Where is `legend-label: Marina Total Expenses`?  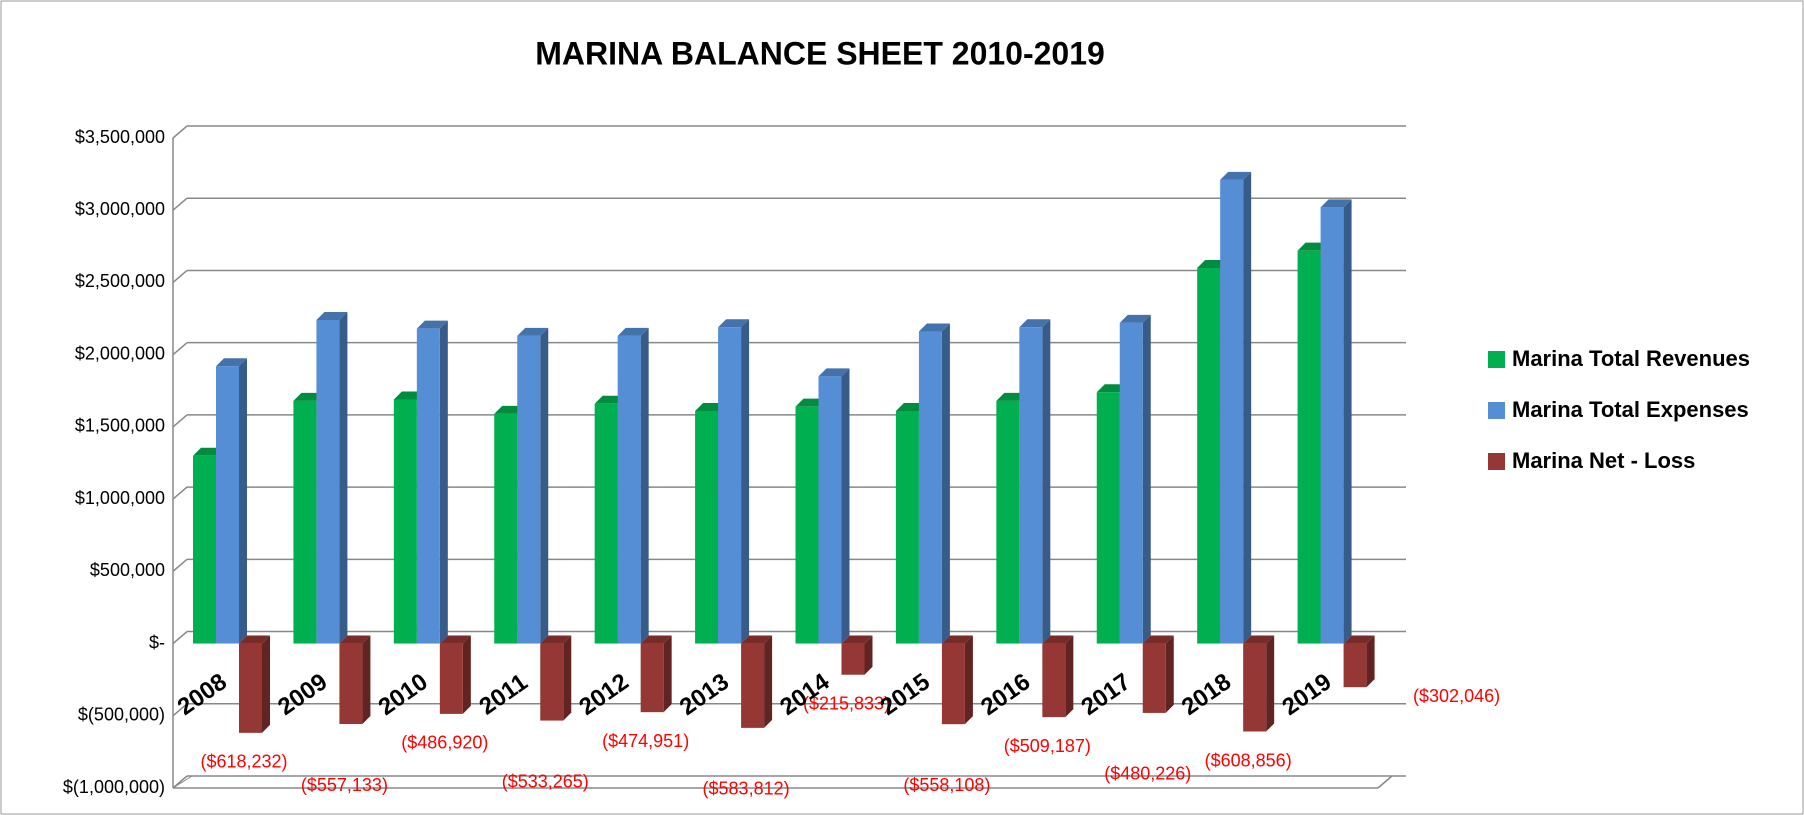 legend-label: Marina Total Expenses is located at coordinates (1630, 409).